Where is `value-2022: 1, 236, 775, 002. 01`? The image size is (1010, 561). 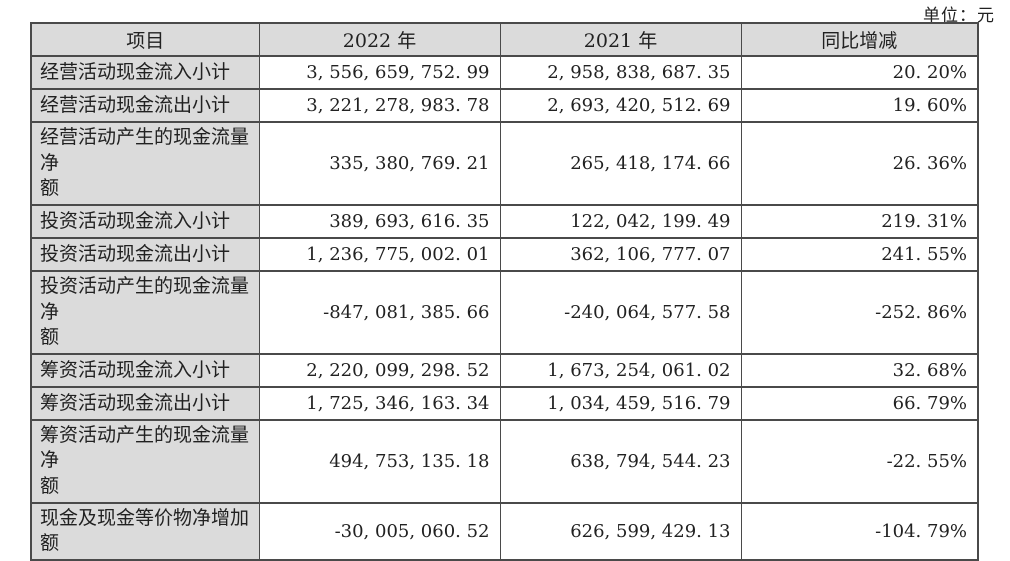 value-2022: 1, 236, 775, 002. 01 is located at coordinates (379, 254).